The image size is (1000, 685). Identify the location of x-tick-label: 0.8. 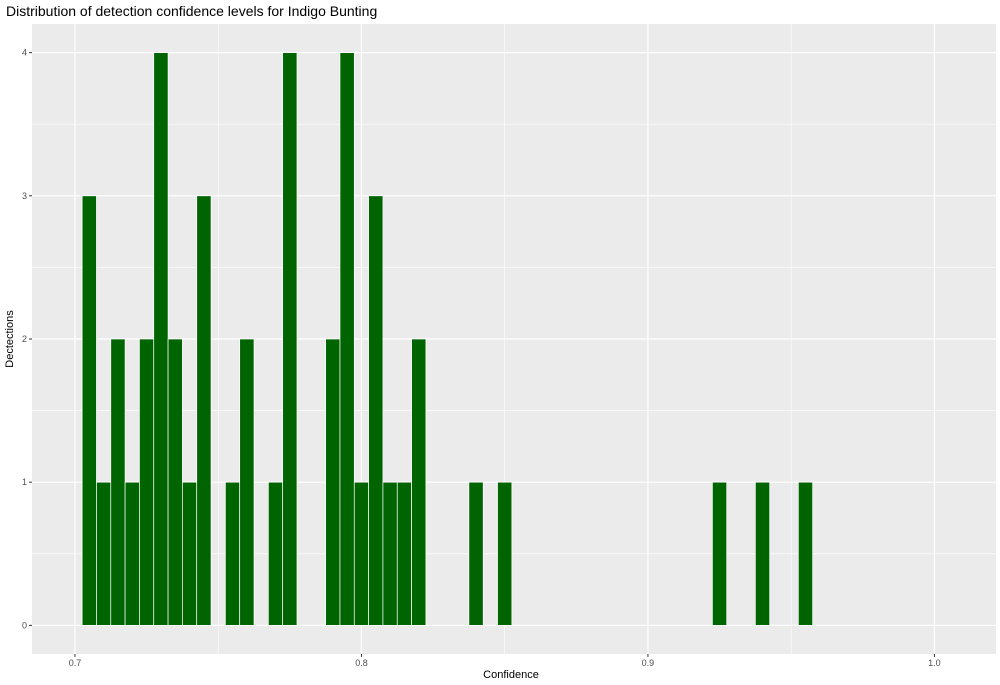
(361, 663).